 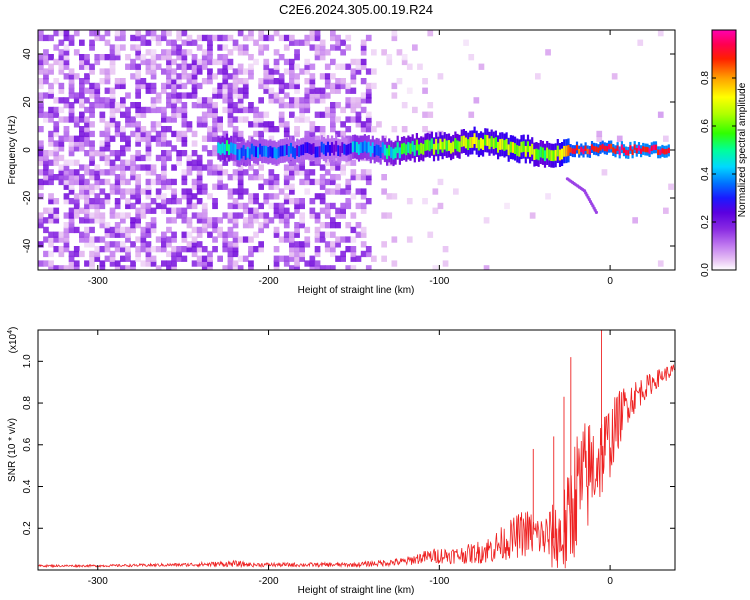 I want to click on colorbar-frame, so click(x=724, y=150).